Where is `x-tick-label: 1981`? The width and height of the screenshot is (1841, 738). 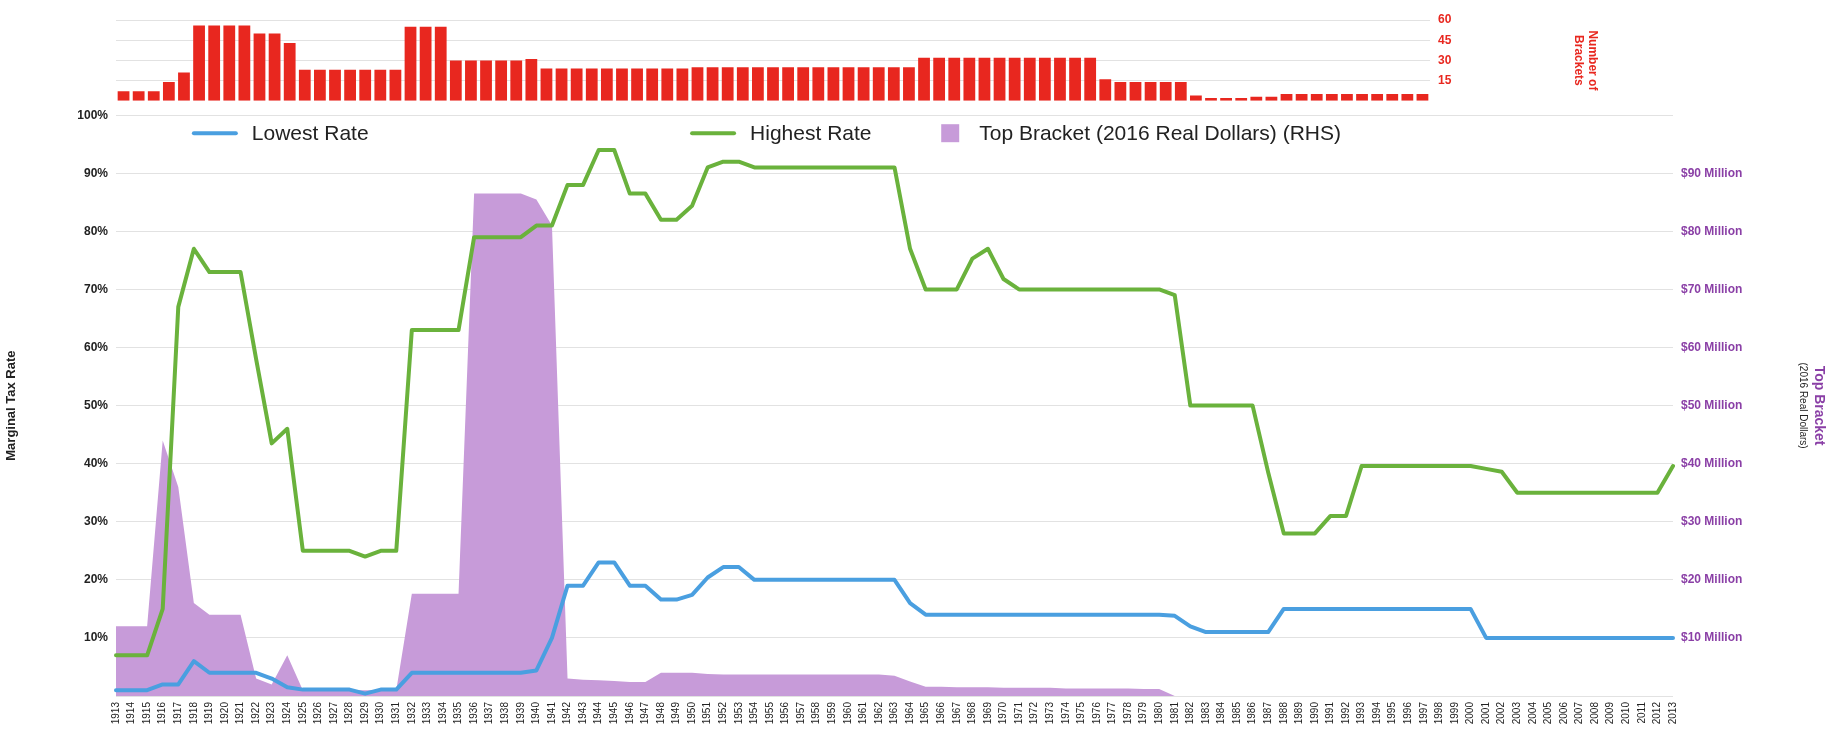 x-tick-label: 1981 is located at coordinates (1174, 713).